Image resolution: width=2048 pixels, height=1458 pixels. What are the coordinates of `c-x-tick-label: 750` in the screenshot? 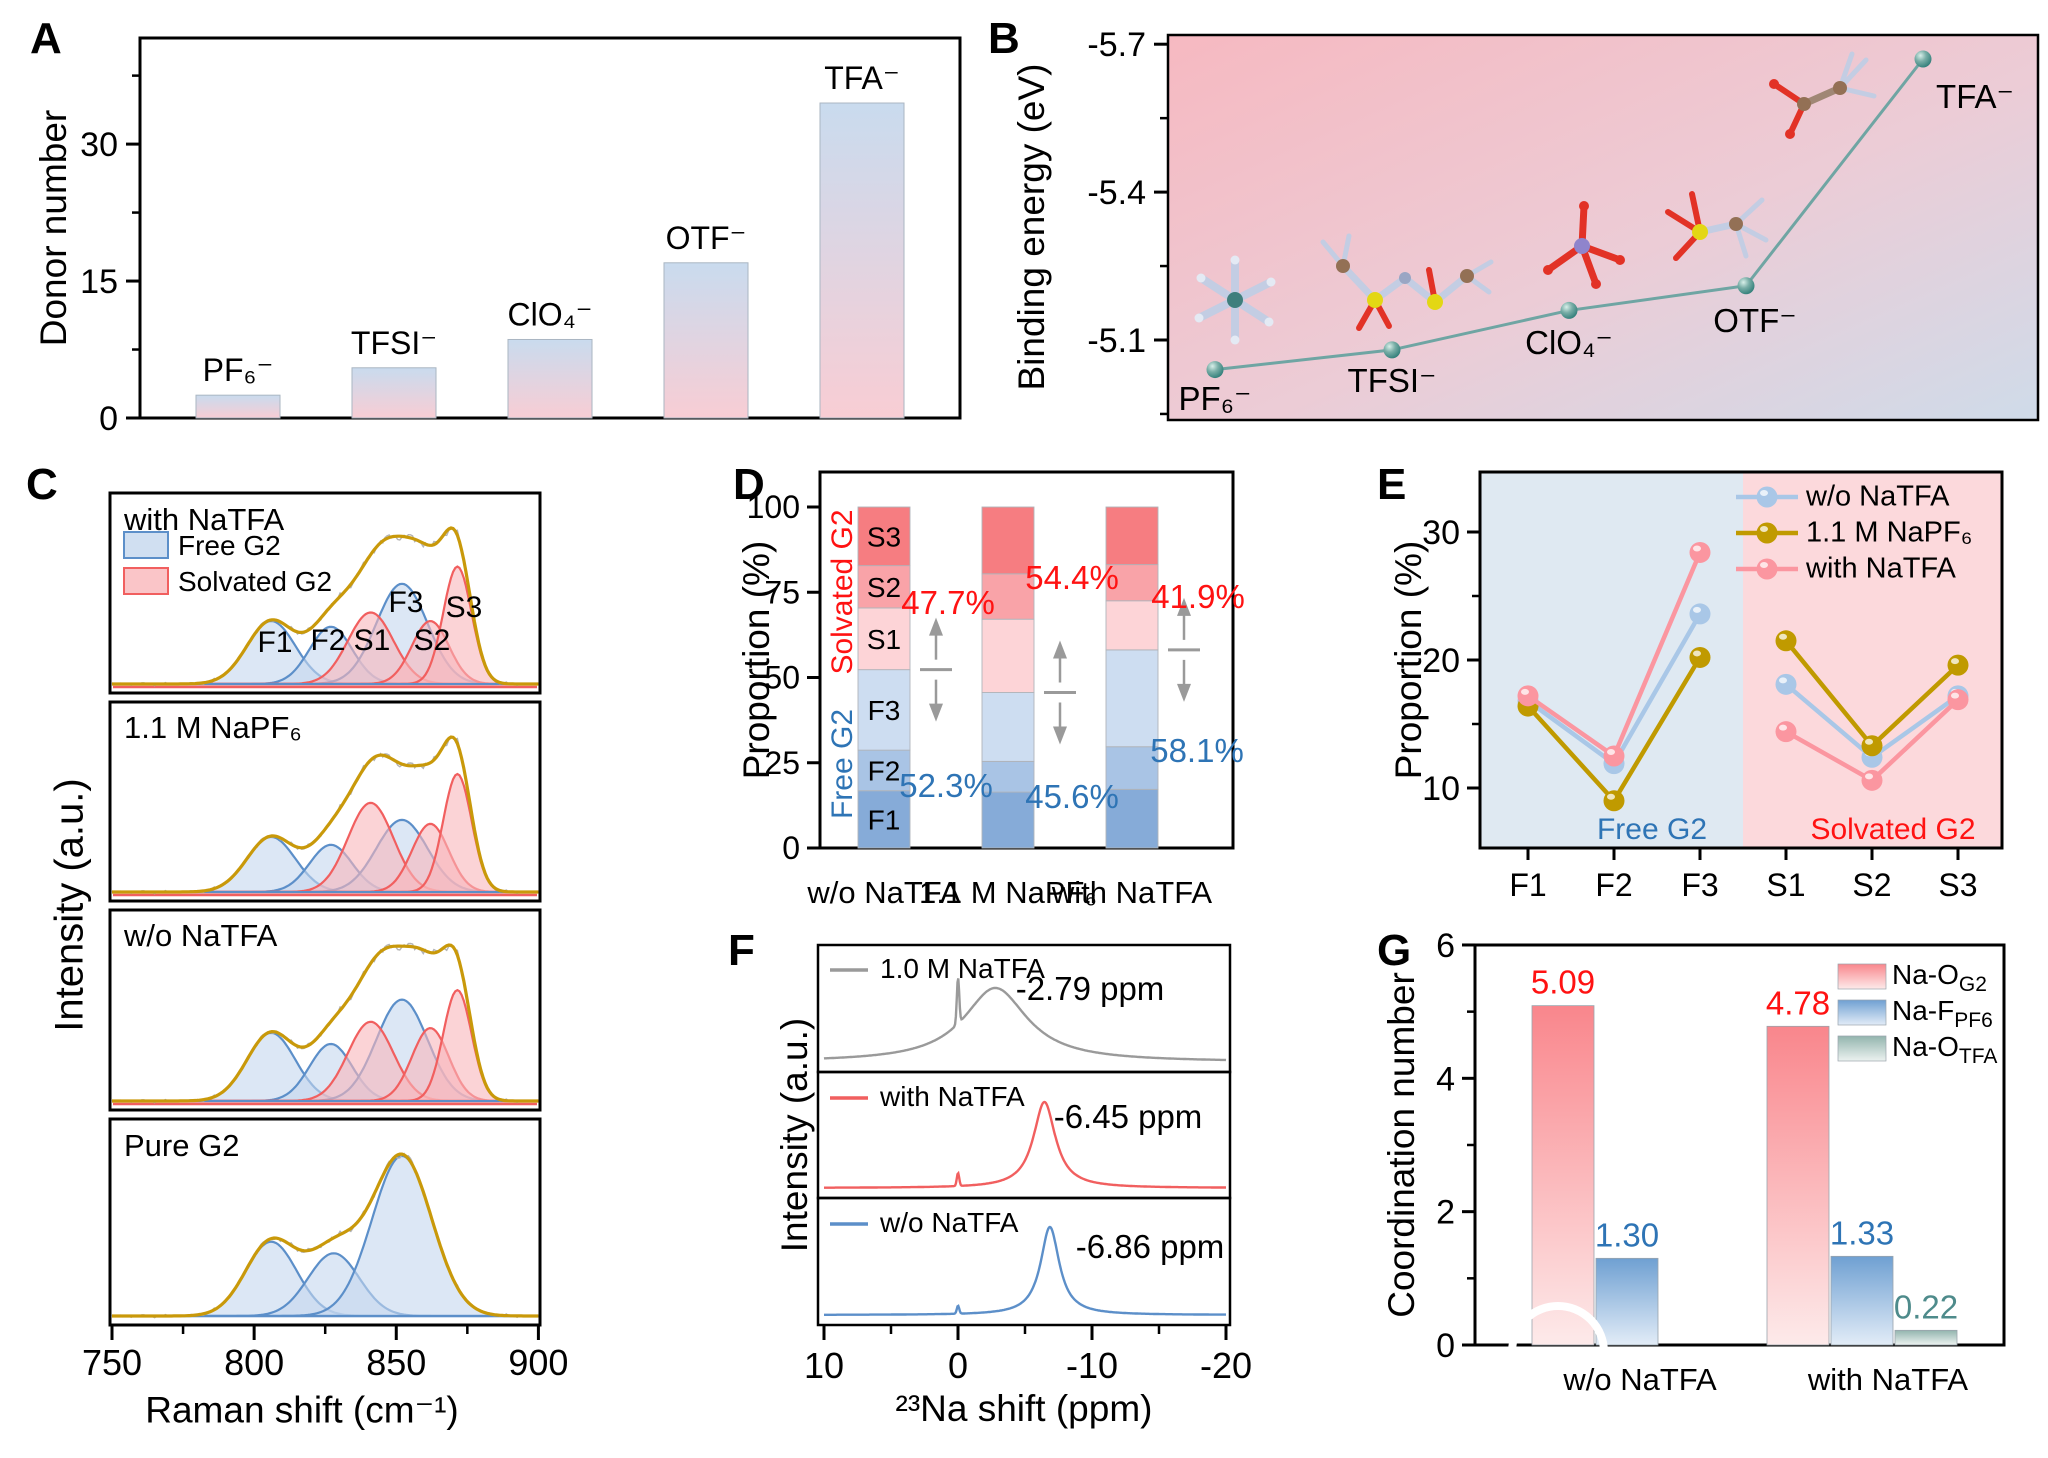 It's located at (112, 1362).